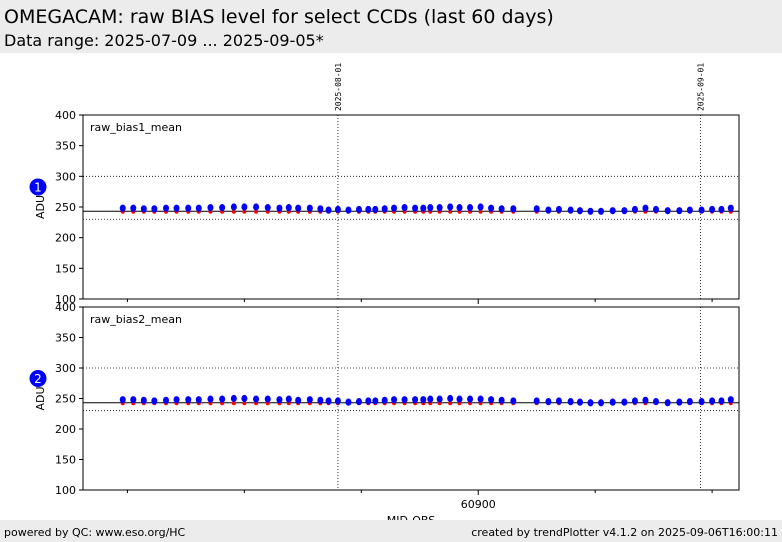  I want to click on panel-2-badge, so click(38, 378).